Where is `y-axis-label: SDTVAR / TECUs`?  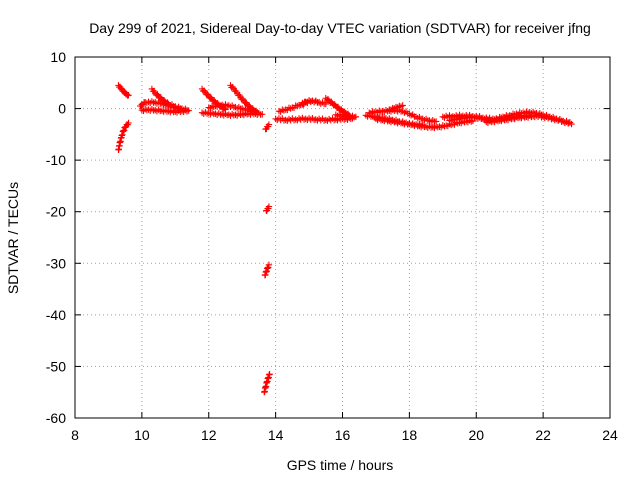 y-axis-label: SDTVAR / TECUs is located at coordinates (13, 238).